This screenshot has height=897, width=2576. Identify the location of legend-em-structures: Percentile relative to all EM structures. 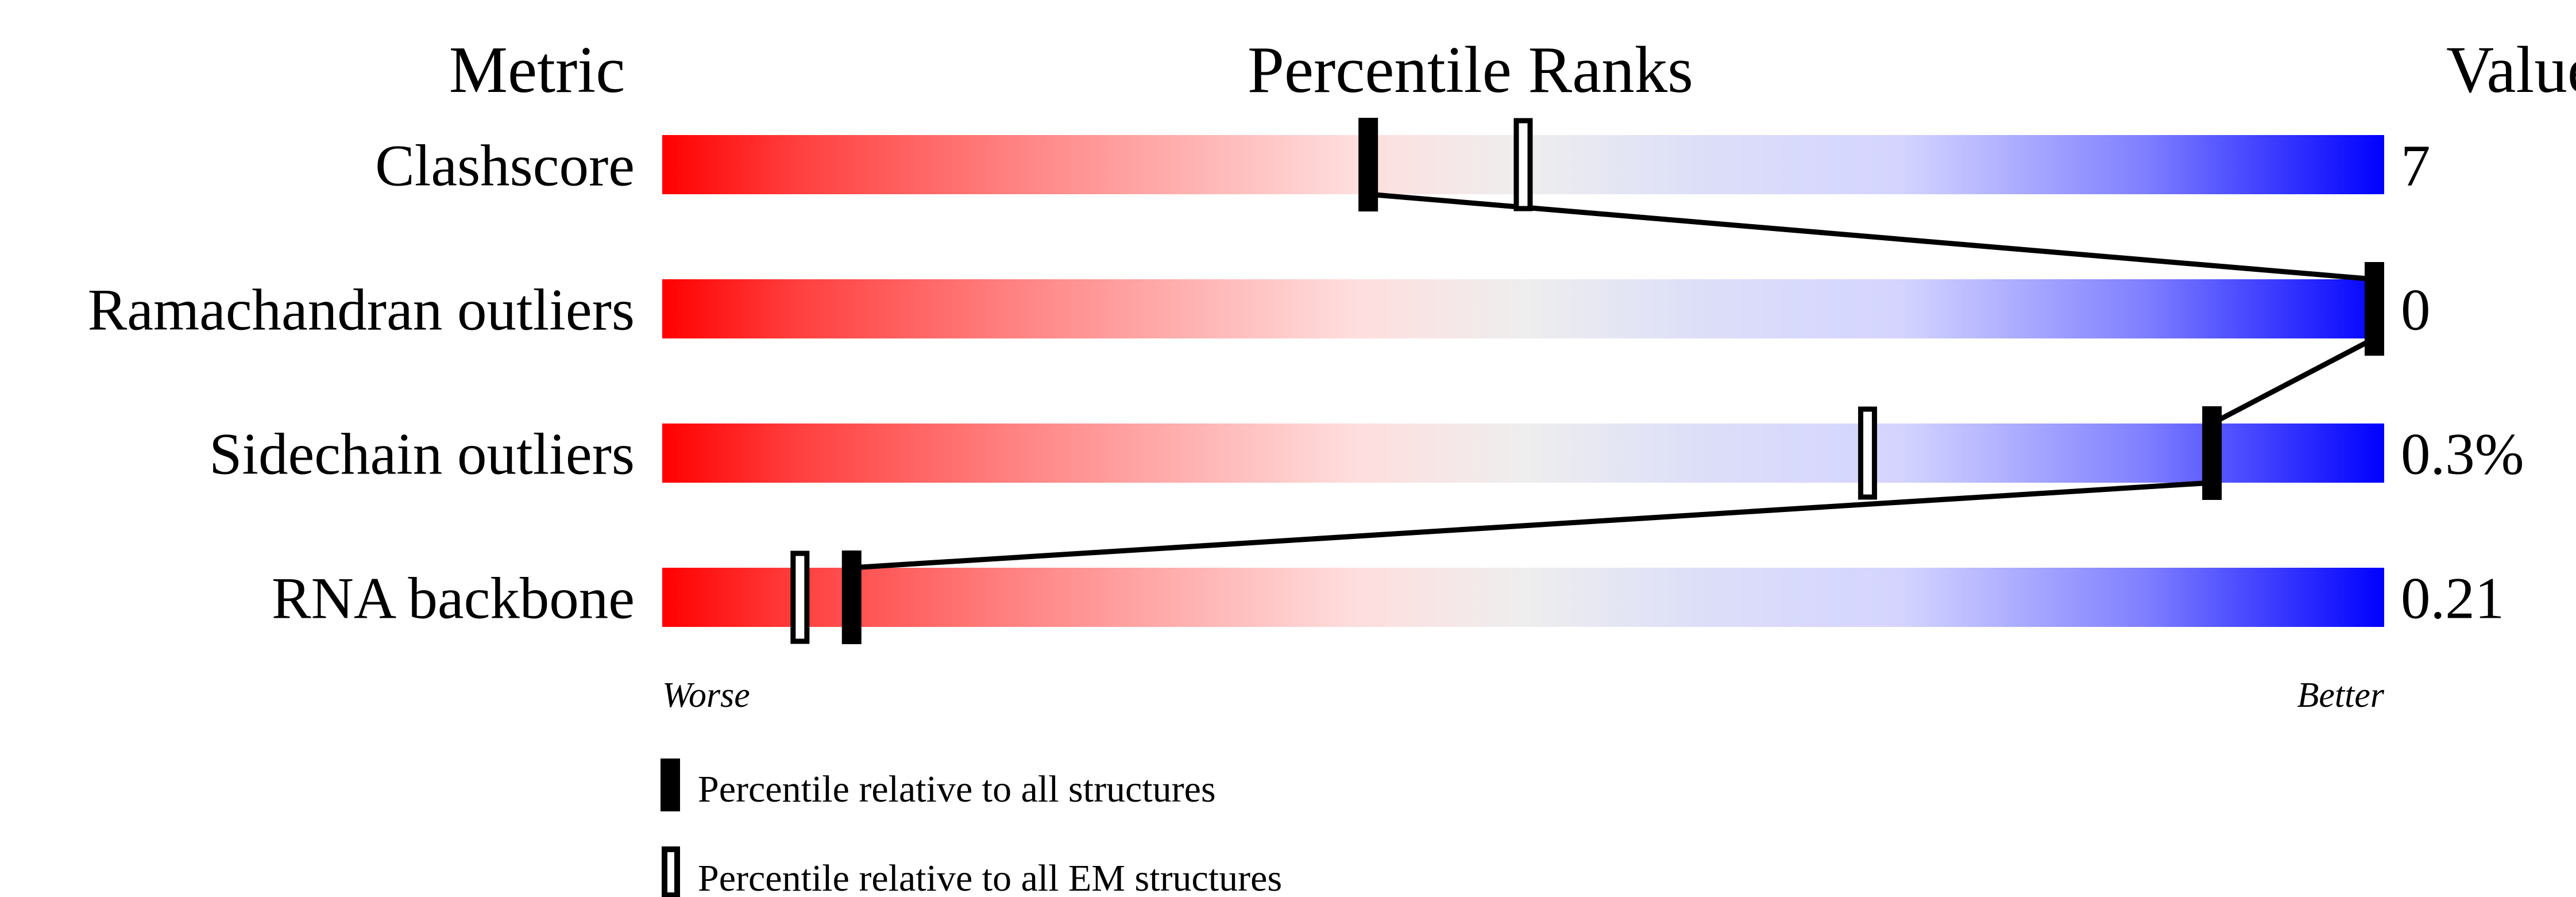
(990, 877).